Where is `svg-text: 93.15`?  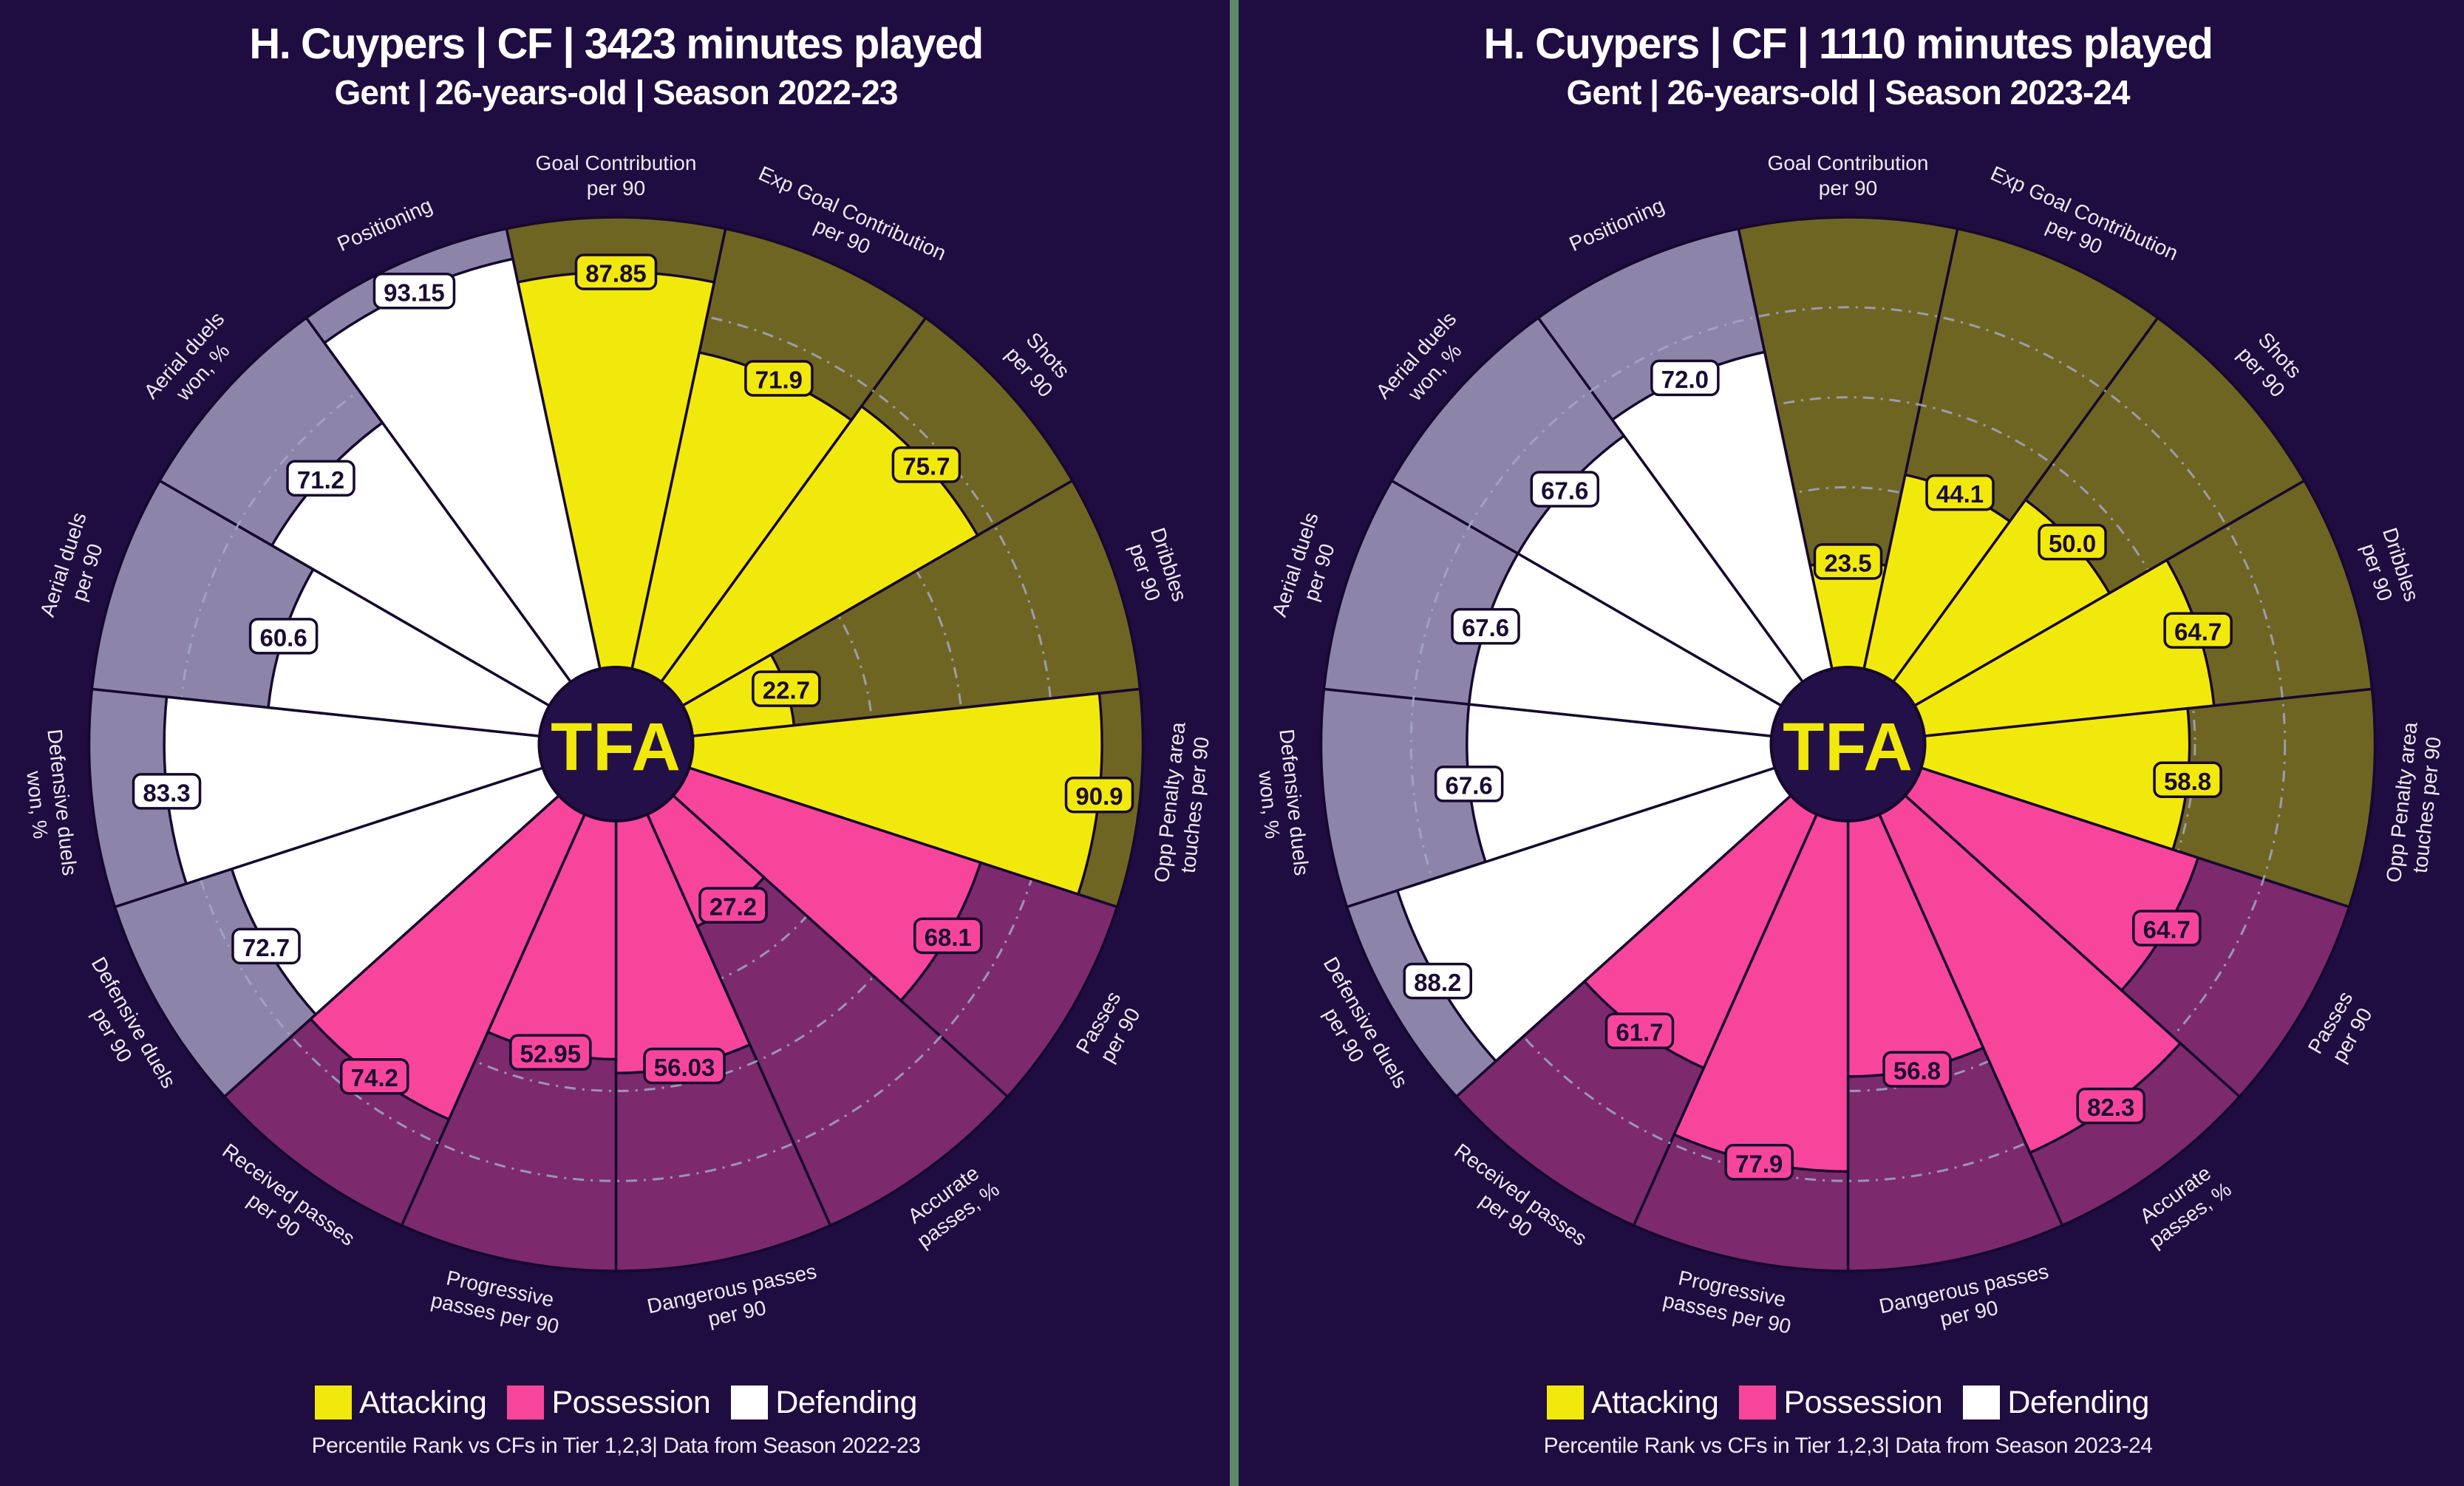
svg-text: 93.15 is located at coordinates (414, 293).